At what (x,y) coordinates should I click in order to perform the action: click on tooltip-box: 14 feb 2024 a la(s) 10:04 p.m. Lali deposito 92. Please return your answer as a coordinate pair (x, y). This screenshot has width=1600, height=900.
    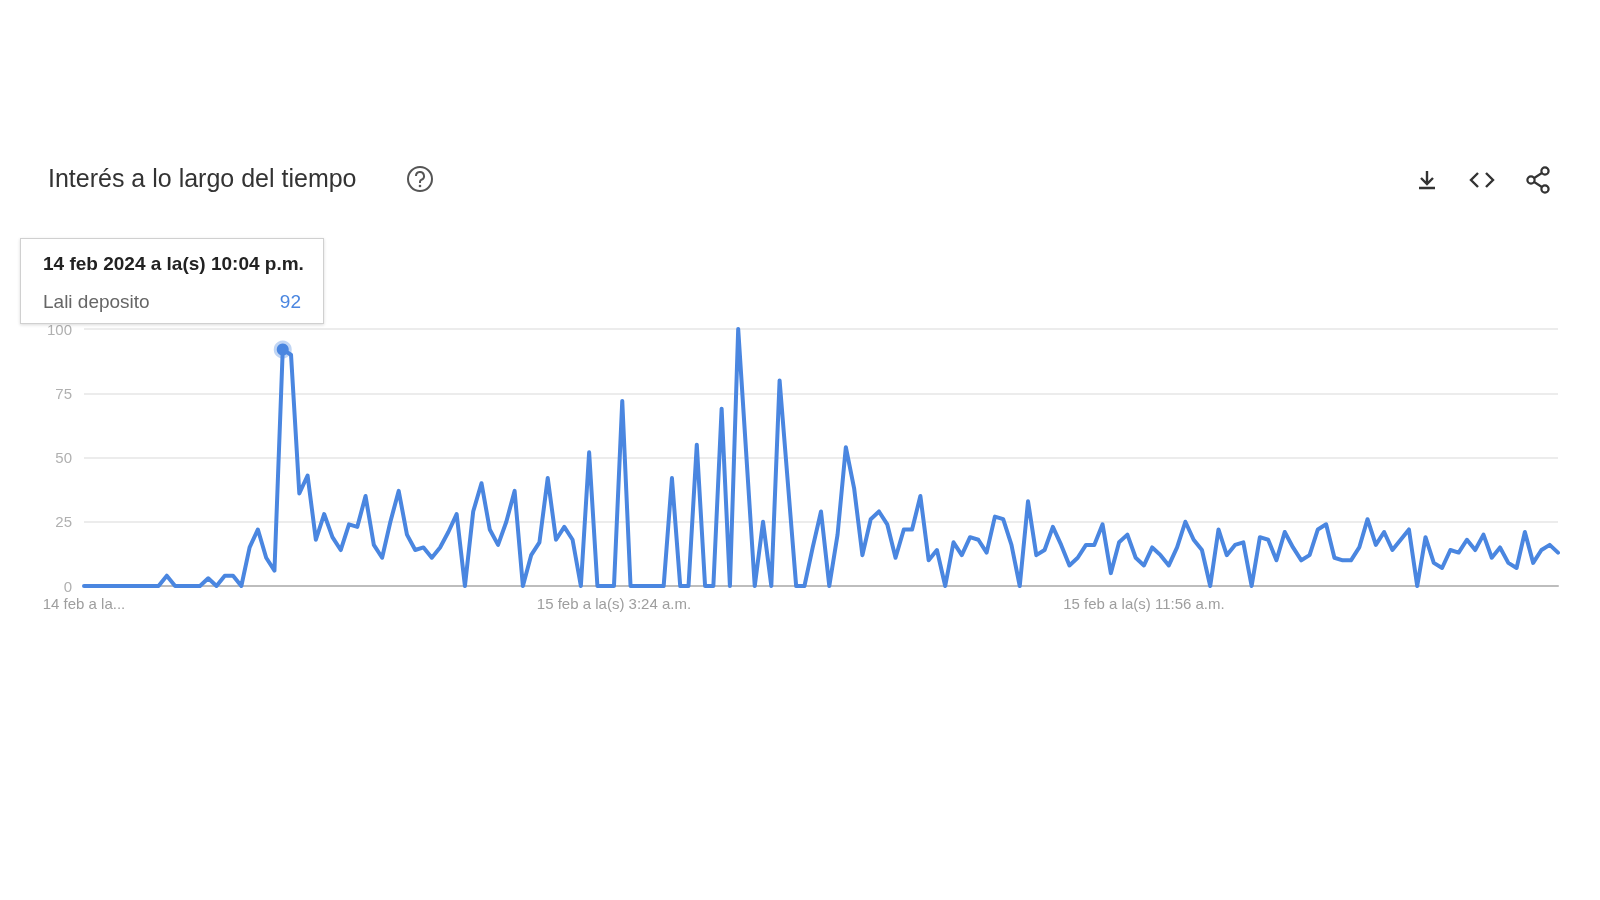
    Looking at the image, I should click on (172, 281).